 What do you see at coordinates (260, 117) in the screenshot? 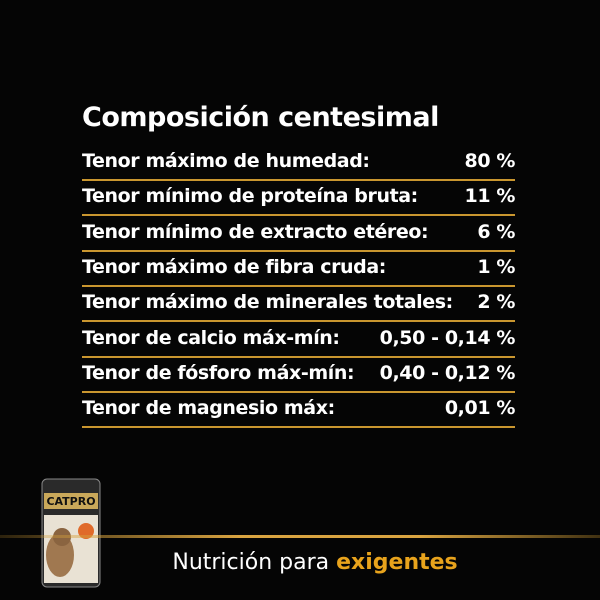
I see `title: Composición centesimal` at bounding box center [260, 117].